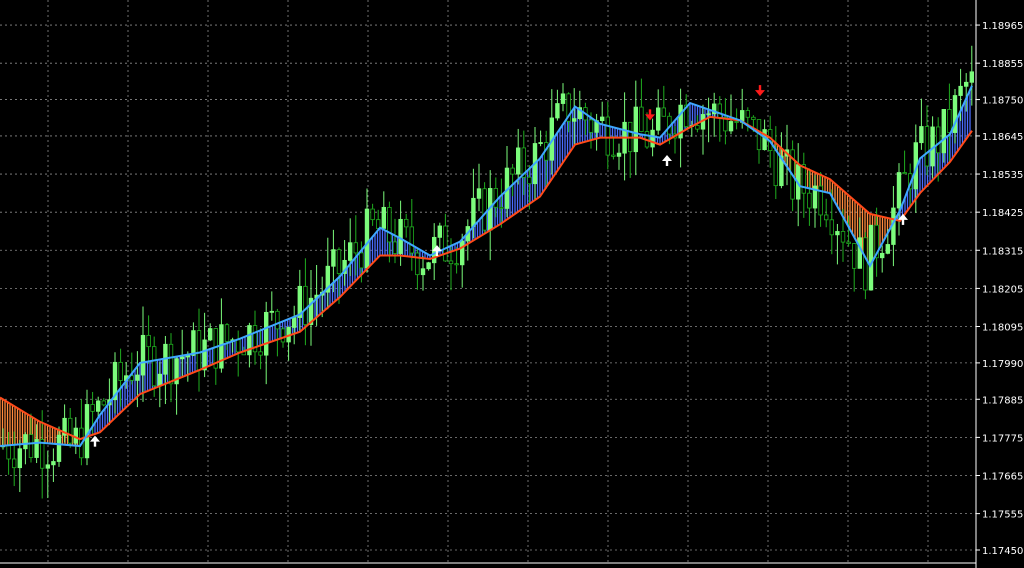 The height and width of the screenshot is (568, 1024). I want to click on y-tick-label: 1.18965, so click(1002, 26).